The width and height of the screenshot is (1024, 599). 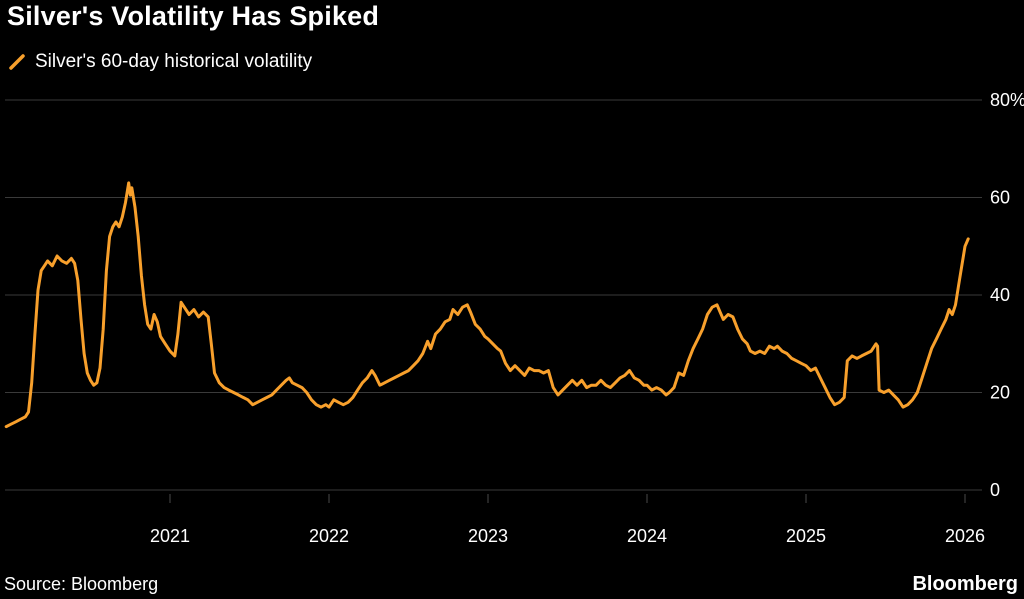 I want to click on legend-label: Silver's 60-day historical volatility, so click(x=174, y=61).